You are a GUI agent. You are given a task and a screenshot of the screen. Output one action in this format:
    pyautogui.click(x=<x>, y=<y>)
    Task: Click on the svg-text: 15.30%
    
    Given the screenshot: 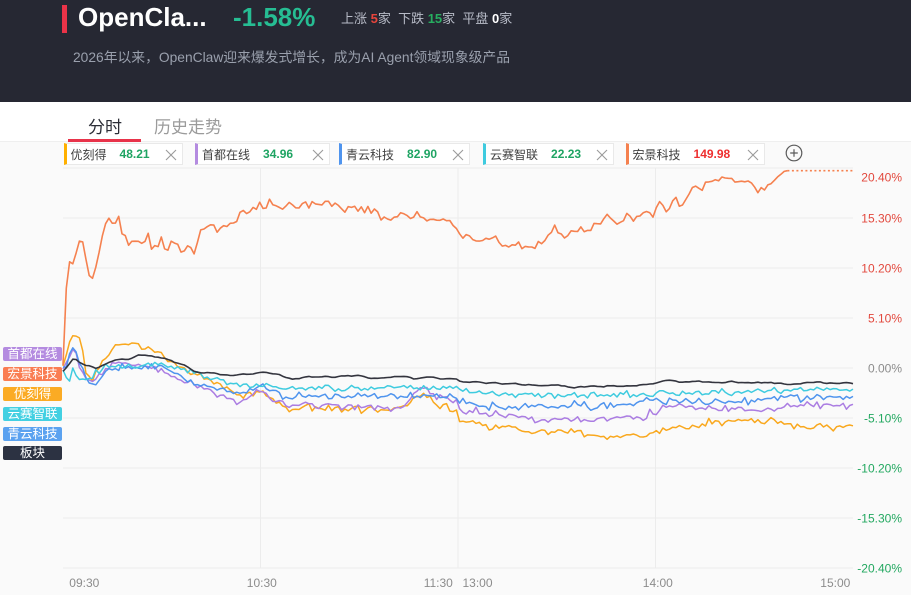 What is the action you would take?
    pyautogui.click(x=881, y=219)
    